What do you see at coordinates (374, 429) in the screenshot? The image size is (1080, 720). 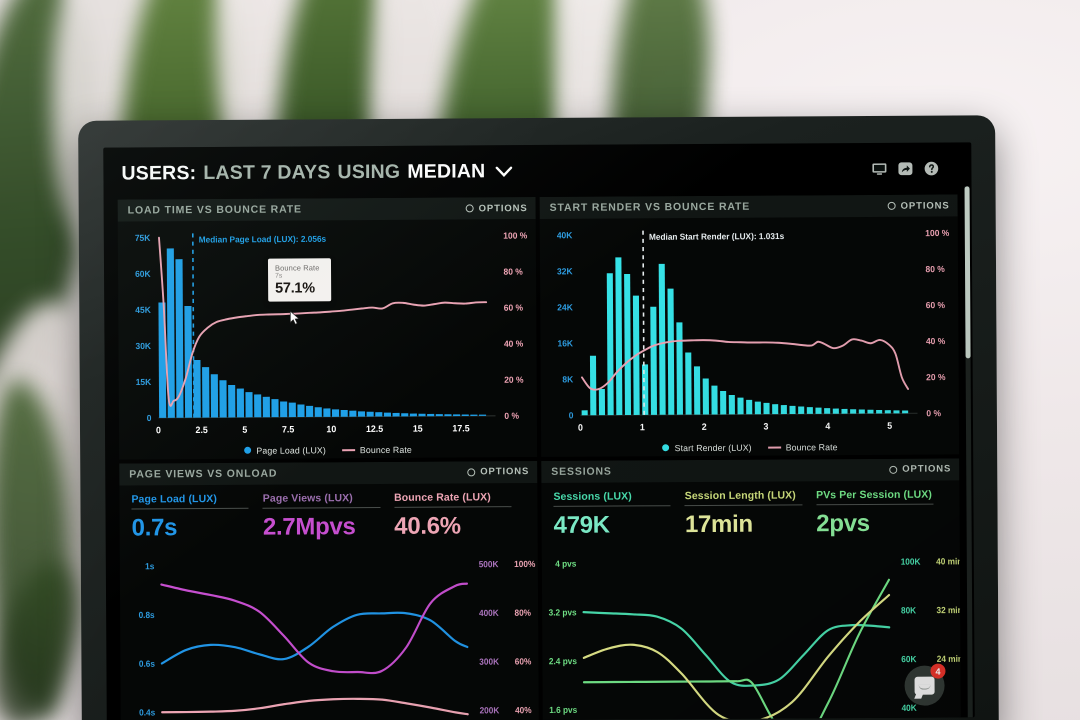 I see `svg-text: 12.5` at bounding box center [374, 429].